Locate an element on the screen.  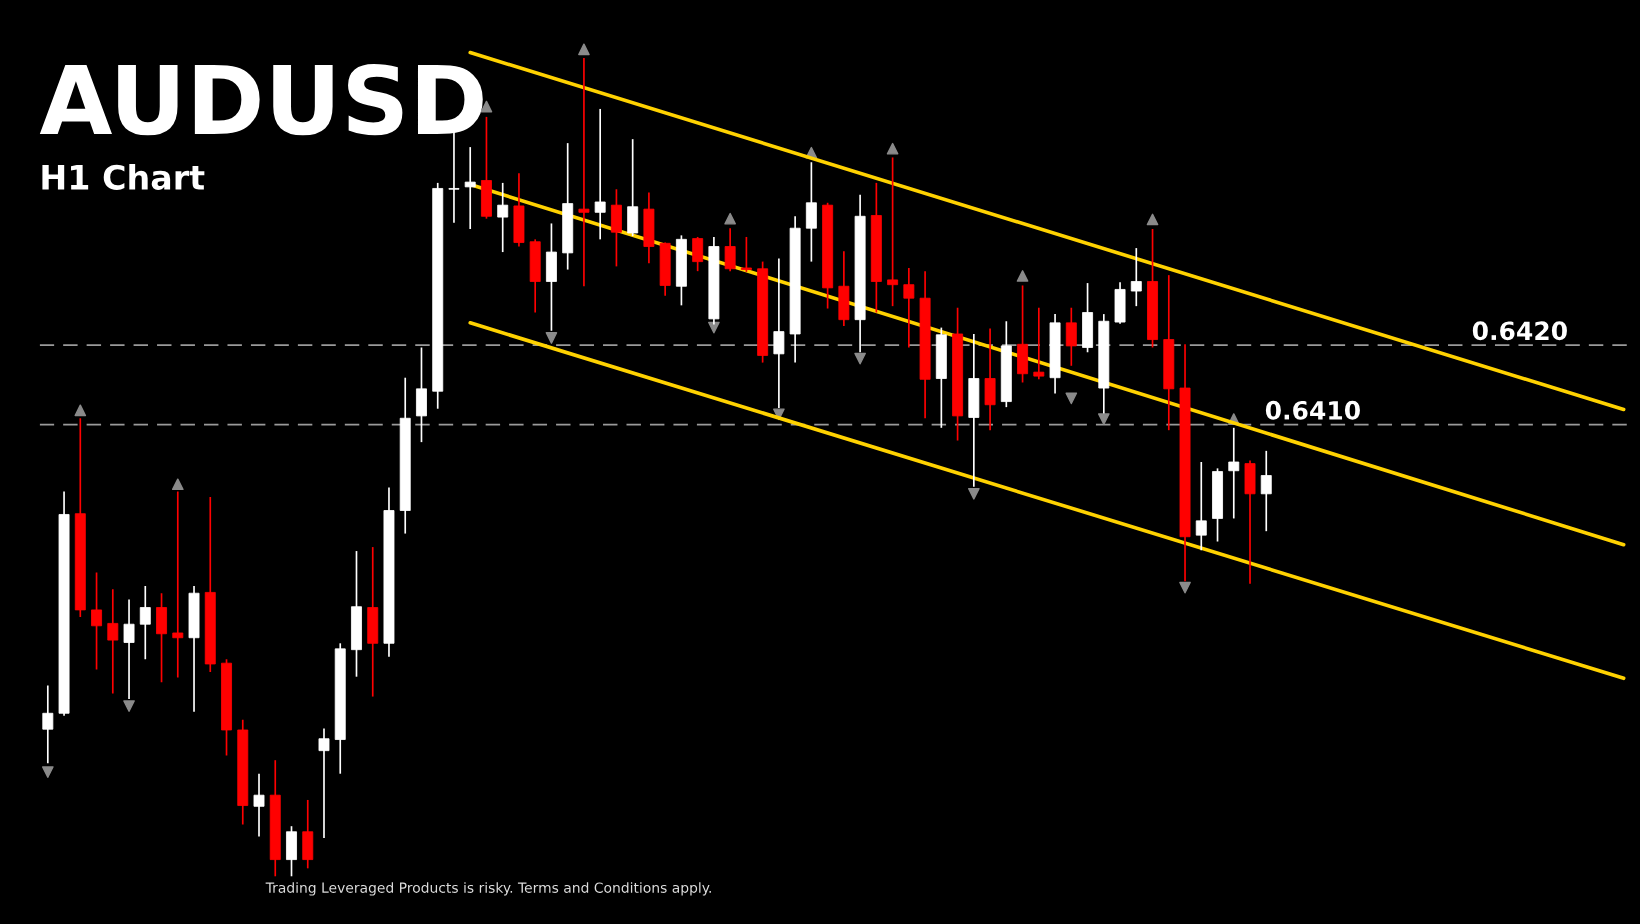
text: H1 Chart is located at coordinates (123, 177).